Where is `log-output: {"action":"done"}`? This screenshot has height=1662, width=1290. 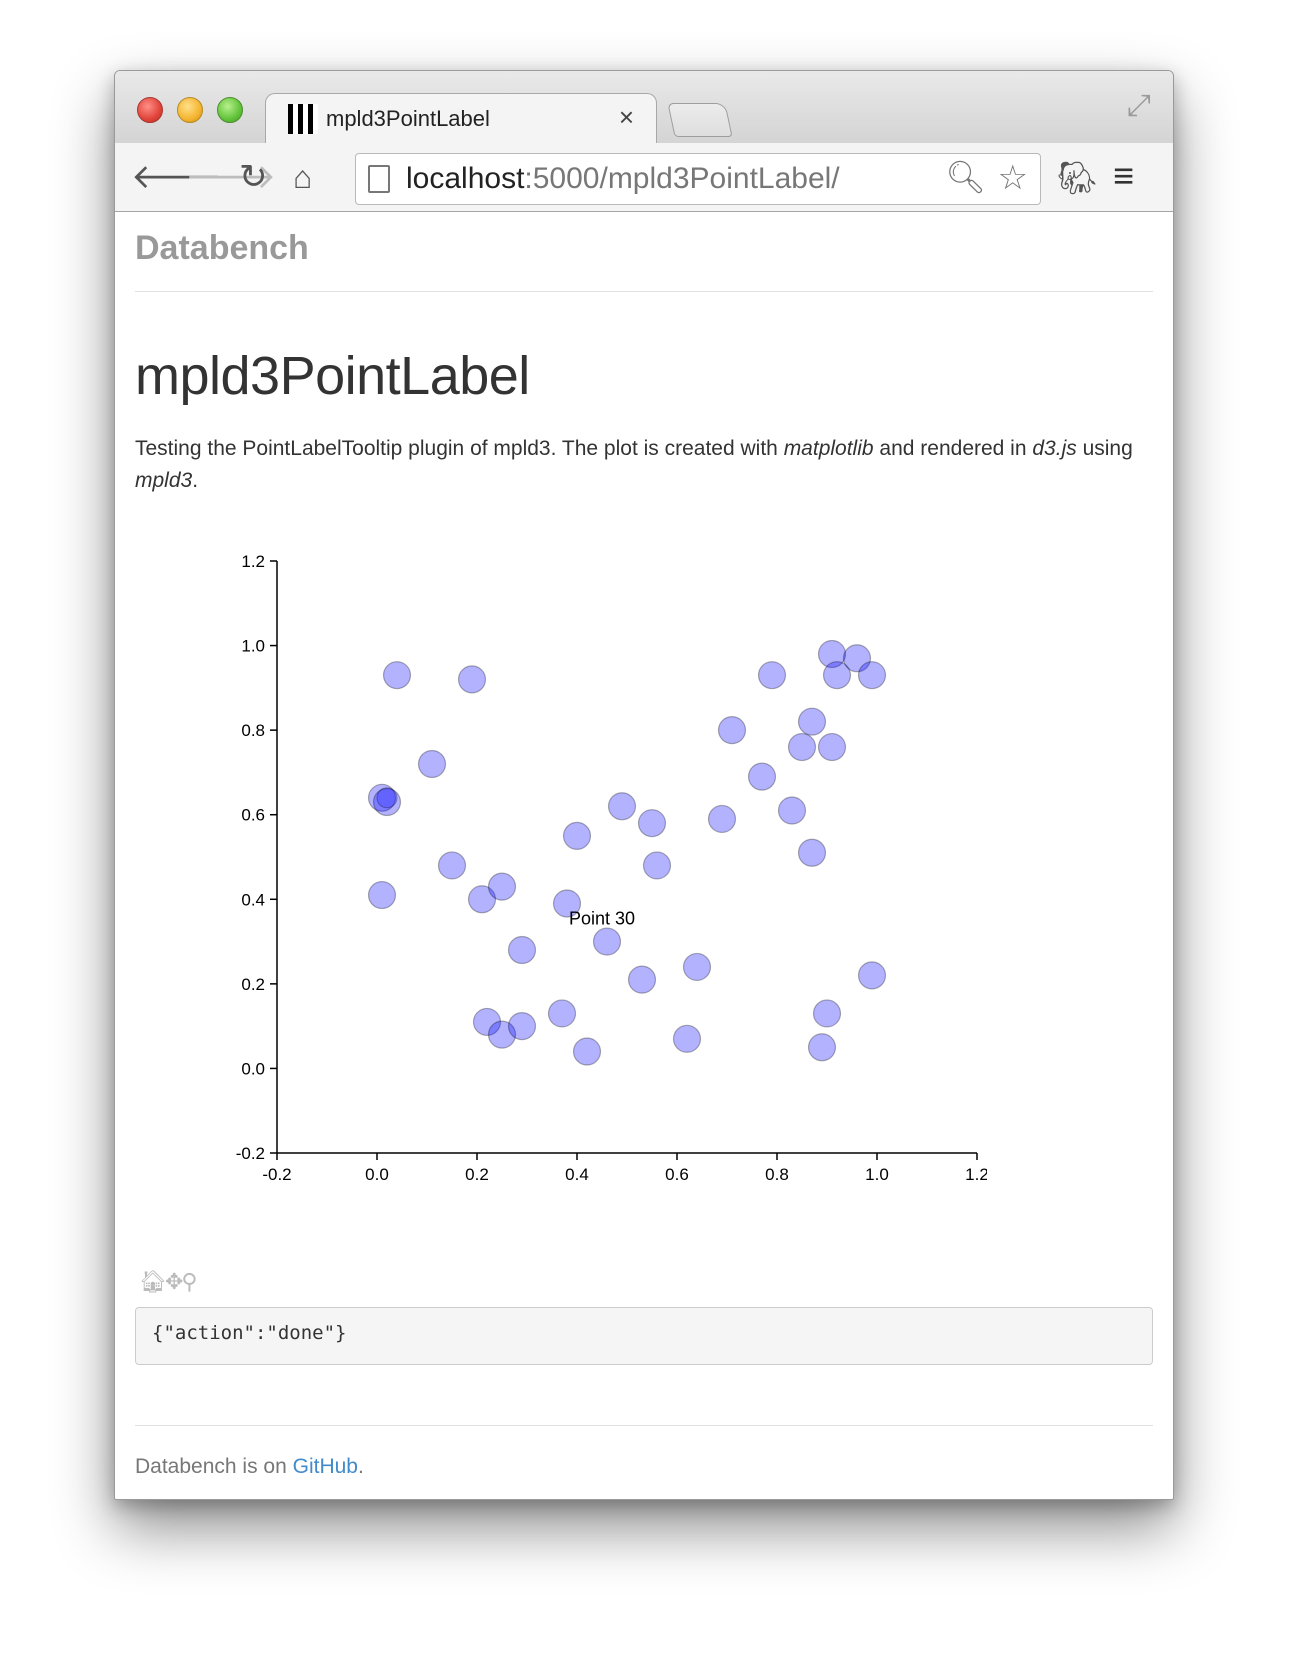
log-output: {"action":"done"} is located at coordinates (644, 1336).